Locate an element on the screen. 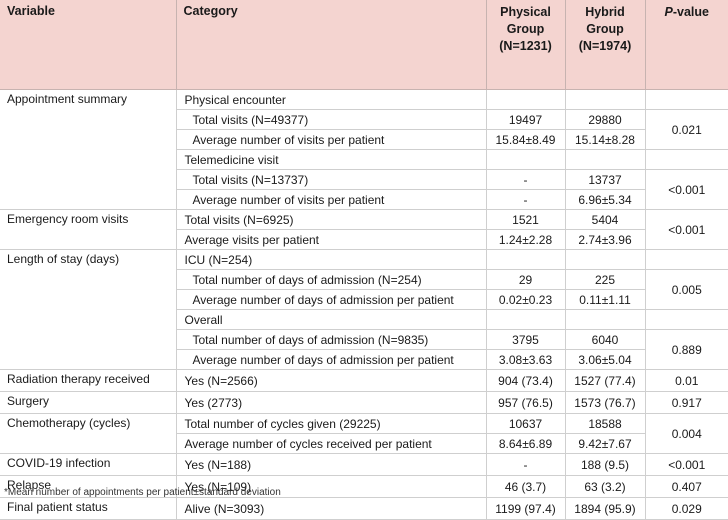 This screenshot has height=520, width=728. p-value-cell: 0.004 is located at coordinates (686, 433).